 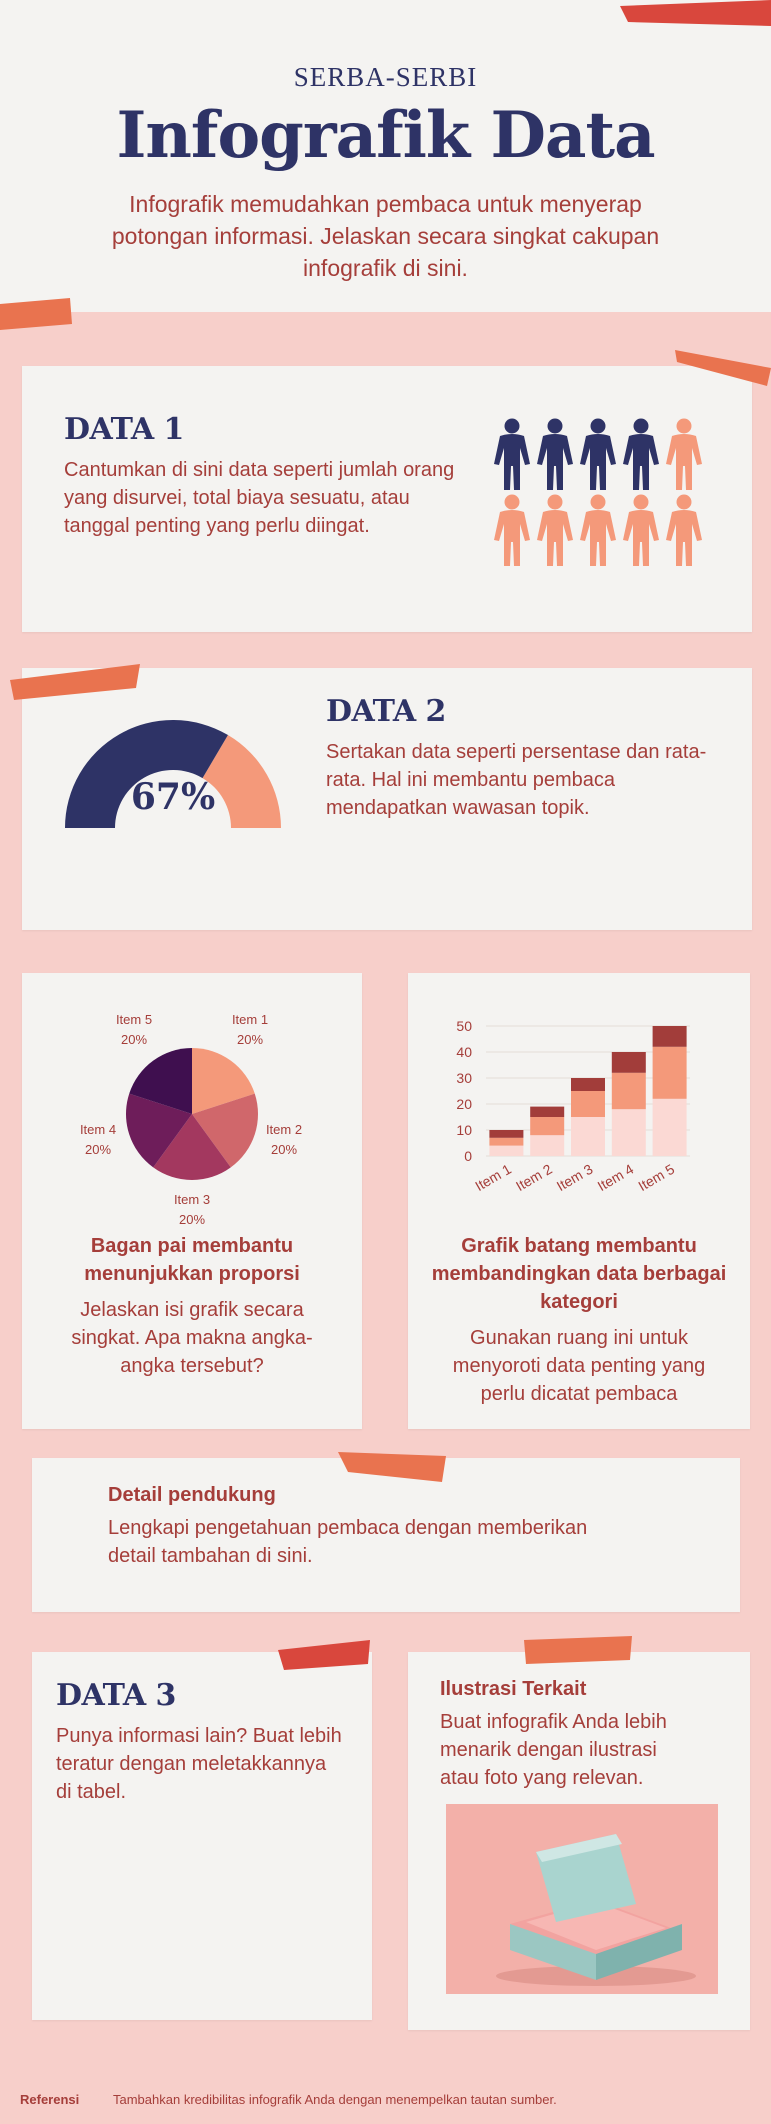 What do you see at coordinates (493, 1177) in the screenshot?
I see `bar-x-tick-label: Item 1` at bounding box center [493, 1177].